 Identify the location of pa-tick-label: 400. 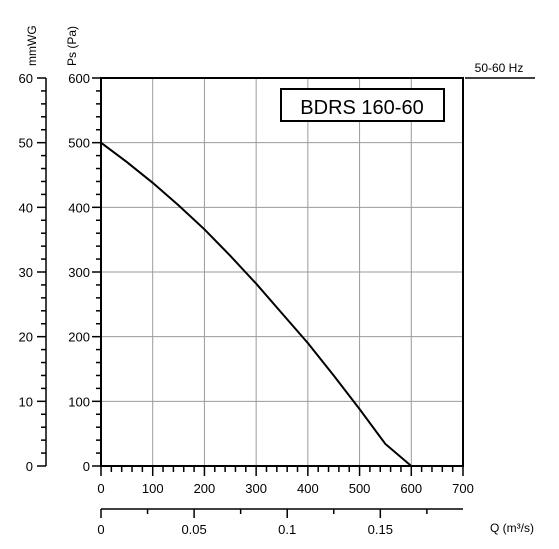
(79, 207).